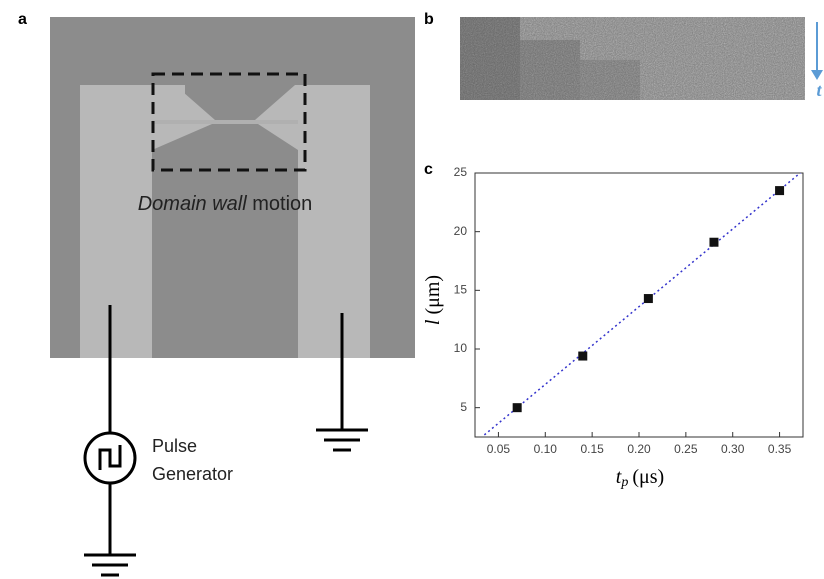 The height and width of the screenshot is (579, 824). Describe the element at coordinates (546, 449) in the screenshot. I see `x-tick-label: 0.10` at that location.